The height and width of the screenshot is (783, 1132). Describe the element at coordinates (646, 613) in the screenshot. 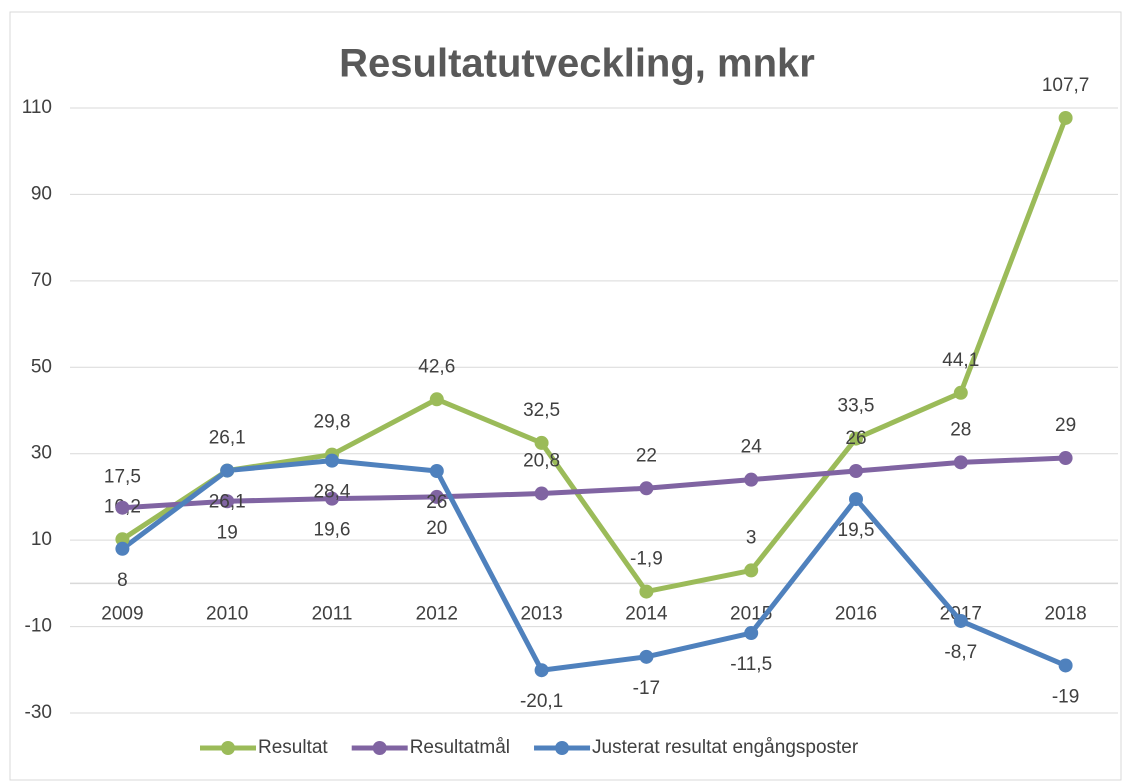

I see `x-tick-label: 2014` at that location.